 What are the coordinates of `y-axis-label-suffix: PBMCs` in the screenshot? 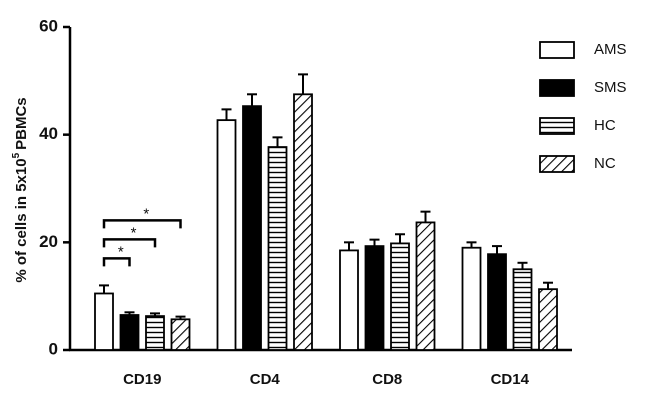 It's located at (21, 123).